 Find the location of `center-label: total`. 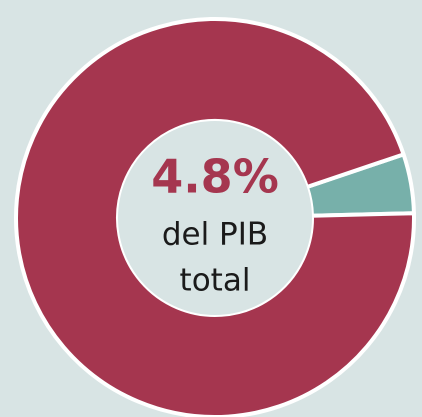

center-label: total is located at coordinates (215, 281).